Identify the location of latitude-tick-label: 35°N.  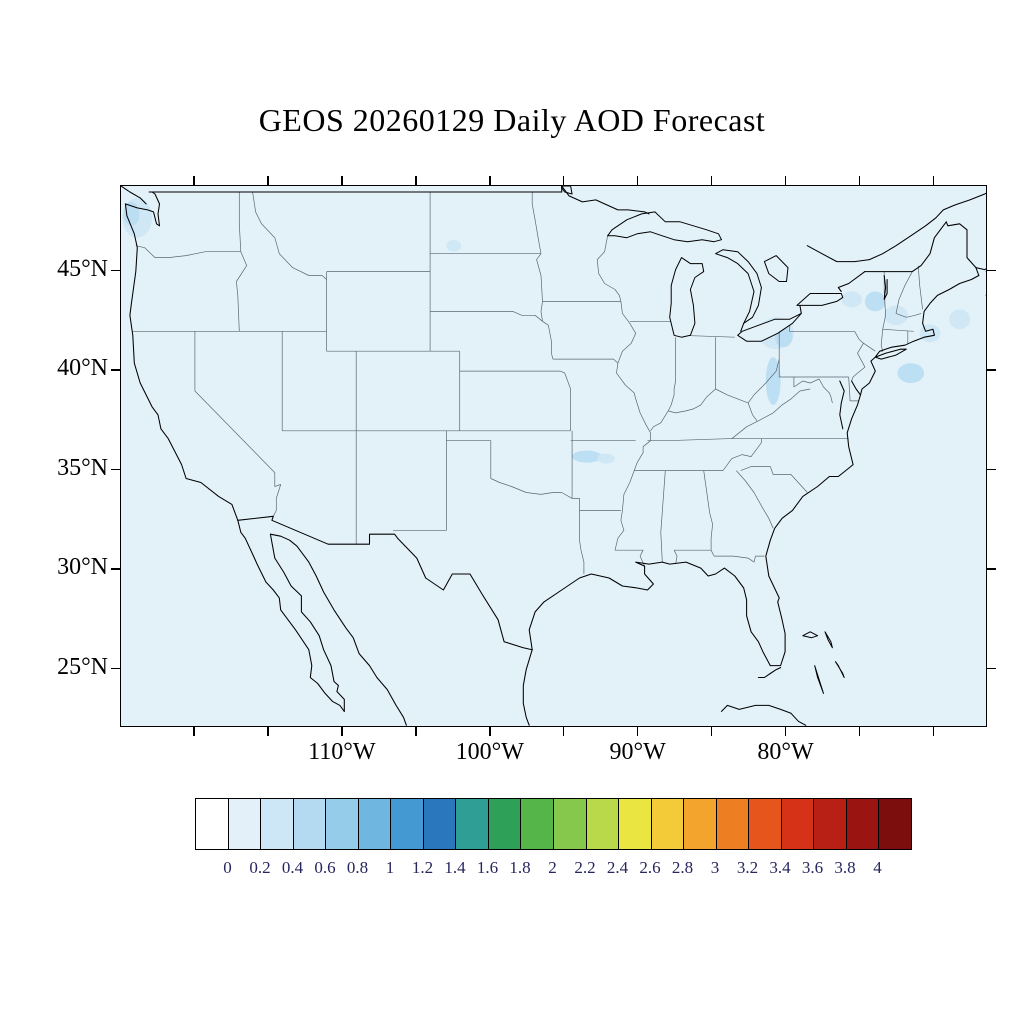
(82, 467).